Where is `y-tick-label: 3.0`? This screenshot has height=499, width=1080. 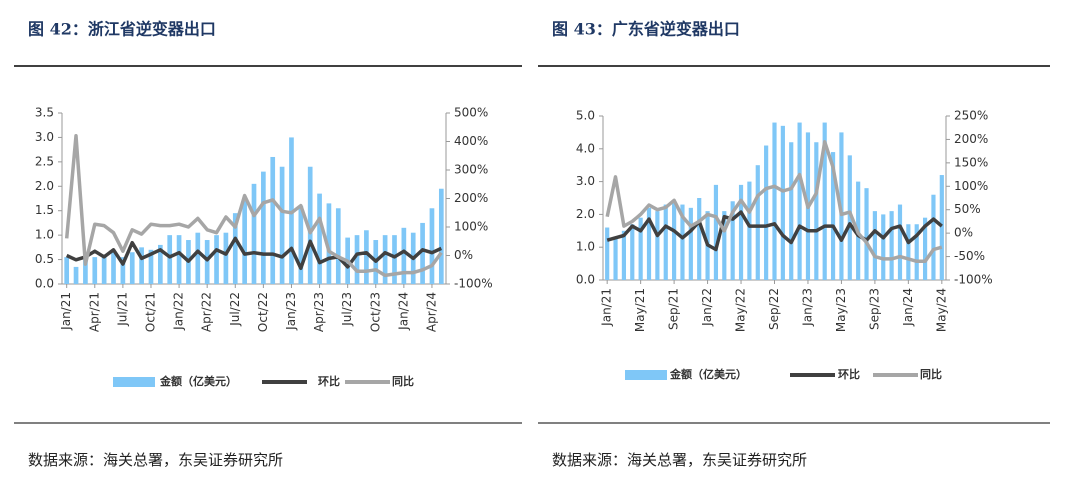 y-tick-label: 3.0 is located at coordinates (44, 137).